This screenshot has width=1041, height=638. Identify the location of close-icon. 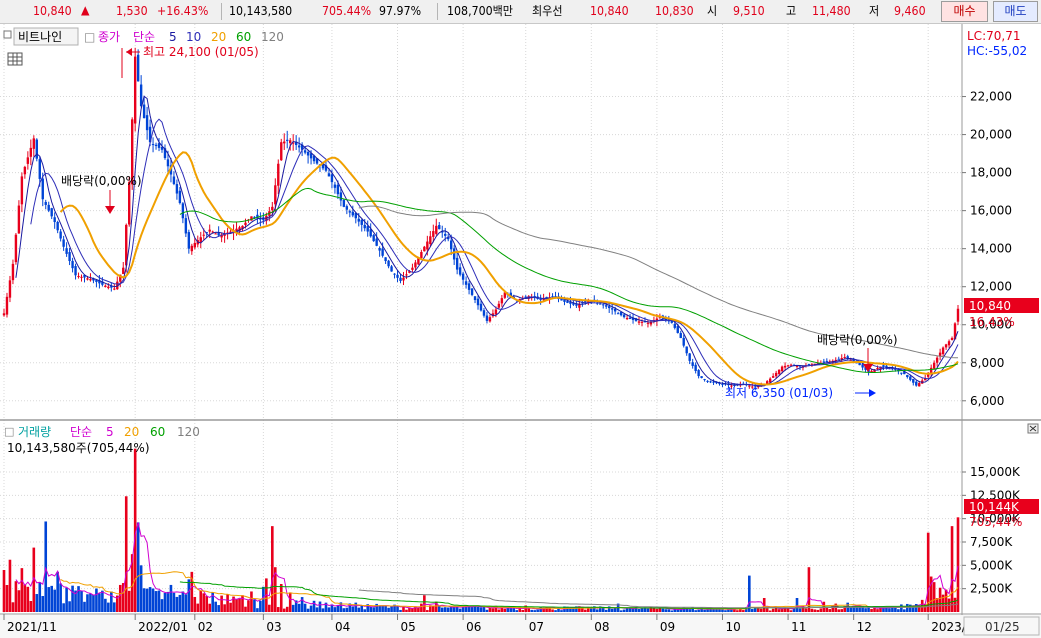
(1033, 428).